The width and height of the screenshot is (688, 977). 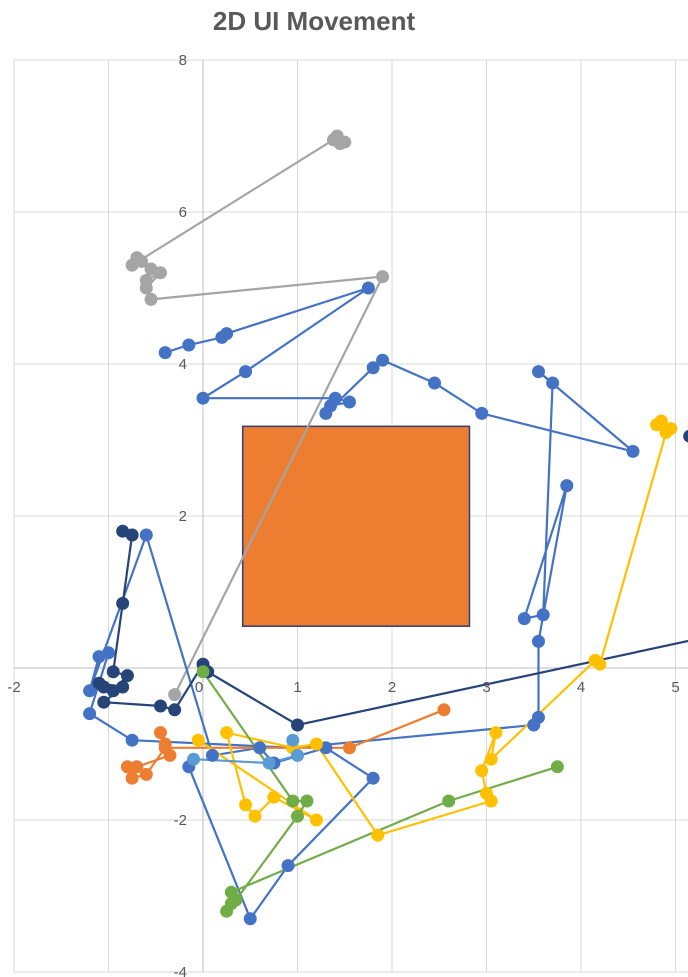 What do you see at coordinates (183, 60) in the screenshot?
I see `y-tick-label: 8` at bounding box center [183, 60].